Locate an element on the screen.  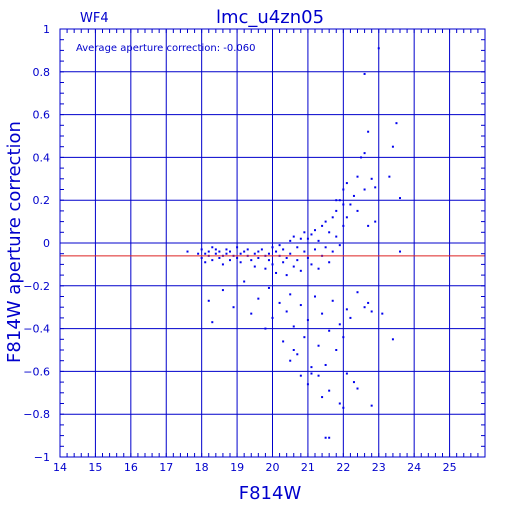
average-annotation: Average aperture correction: -0.060 is located at coordinates (166, 48).